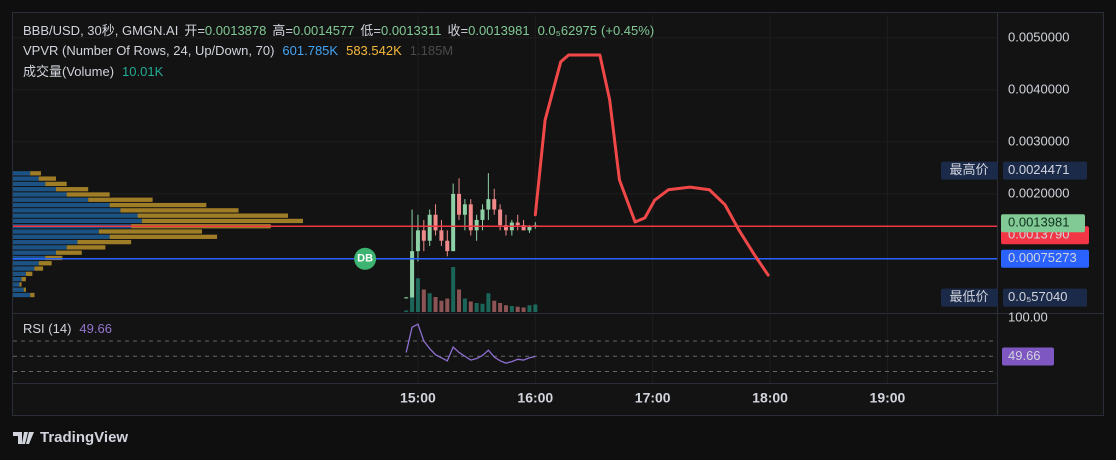 This screenshot has width=1116, height=460. What do you see at coordinates (1038, 36) in the screenshot?
I see `y-tick-label: 0.0050000` at bounding box center [1038, 36].